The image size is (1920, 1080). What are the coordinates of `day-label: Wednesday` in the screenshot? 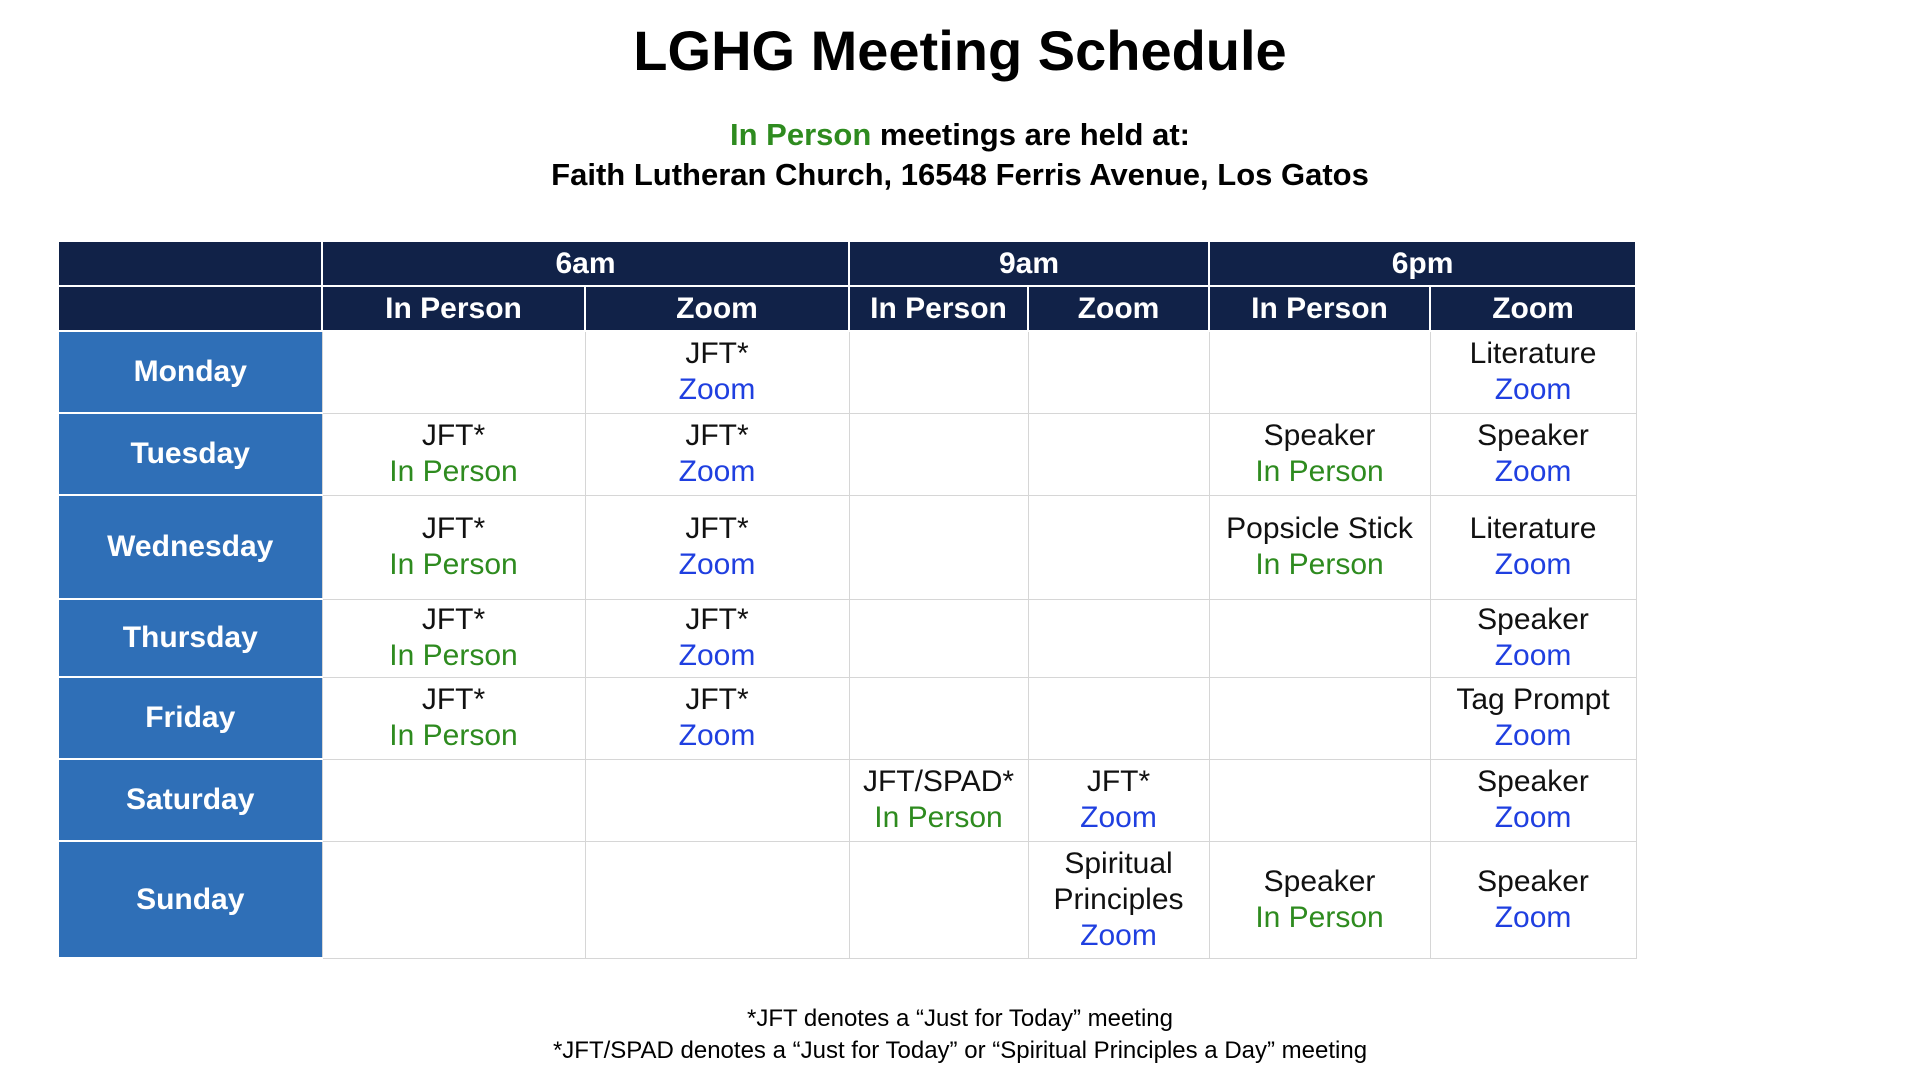 It's located at (190, 547).